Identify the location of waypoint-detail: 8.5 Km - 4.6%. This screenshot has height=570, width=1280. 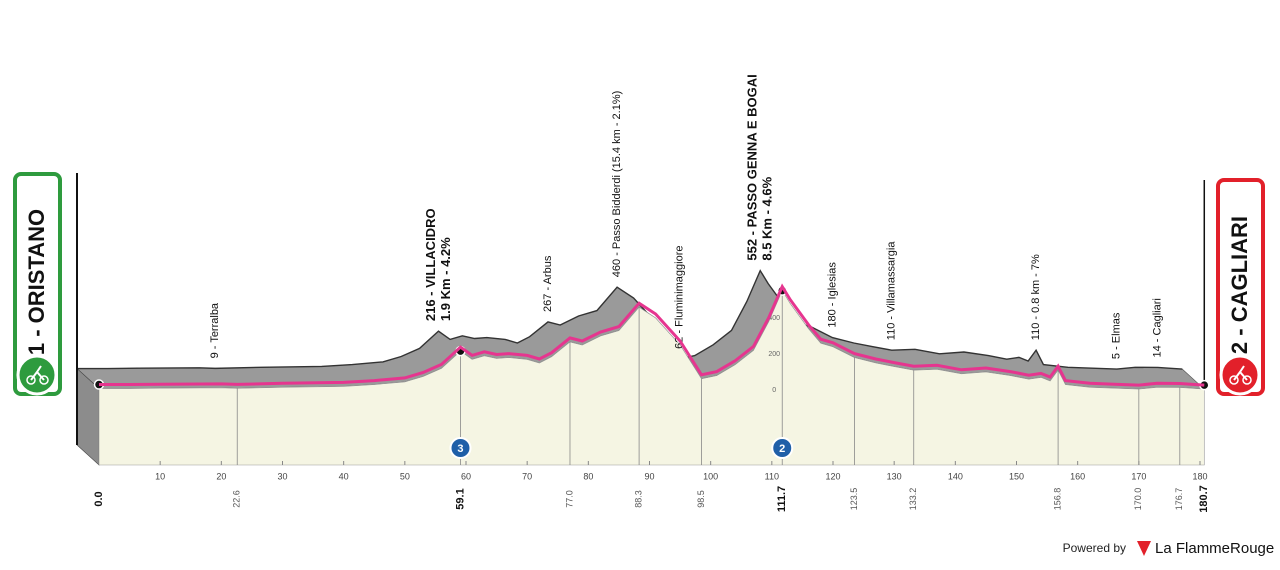
(767, 218).